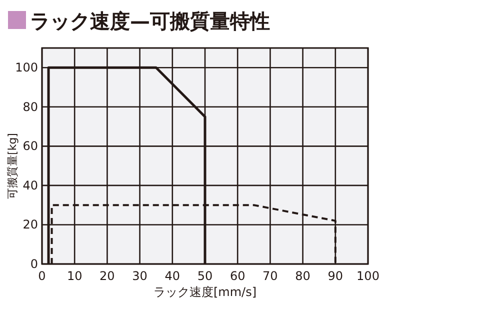  I want to click on y-tick-label: 60, so click(30, 146).